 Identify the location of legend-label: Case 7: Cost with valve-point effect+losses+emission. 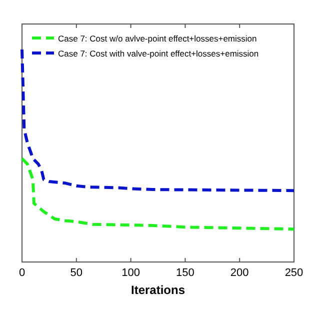
(158, 53).